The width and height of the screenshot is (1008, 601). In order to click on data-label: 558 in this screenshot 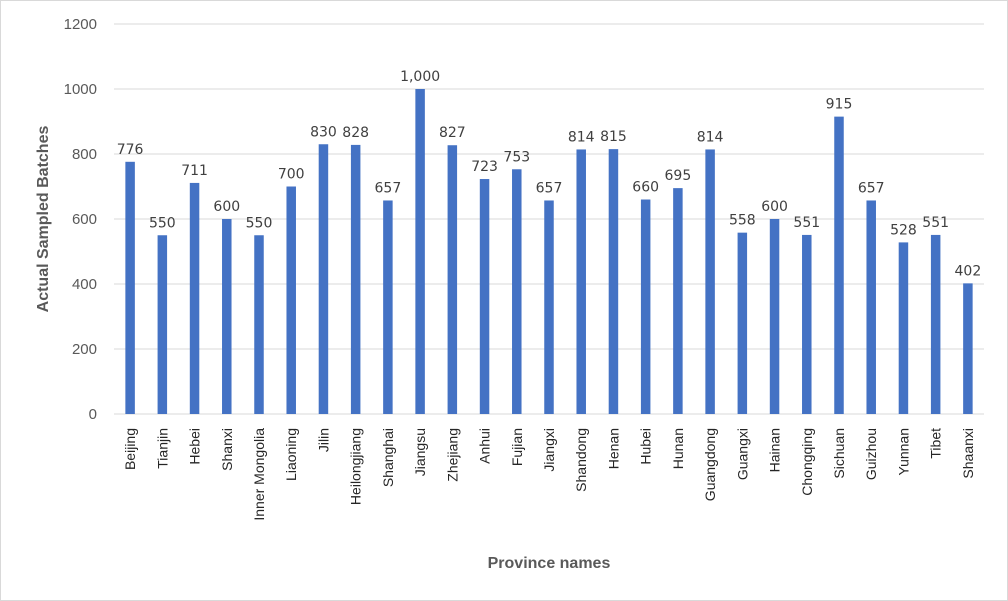, I will do `click(742, 221)`.